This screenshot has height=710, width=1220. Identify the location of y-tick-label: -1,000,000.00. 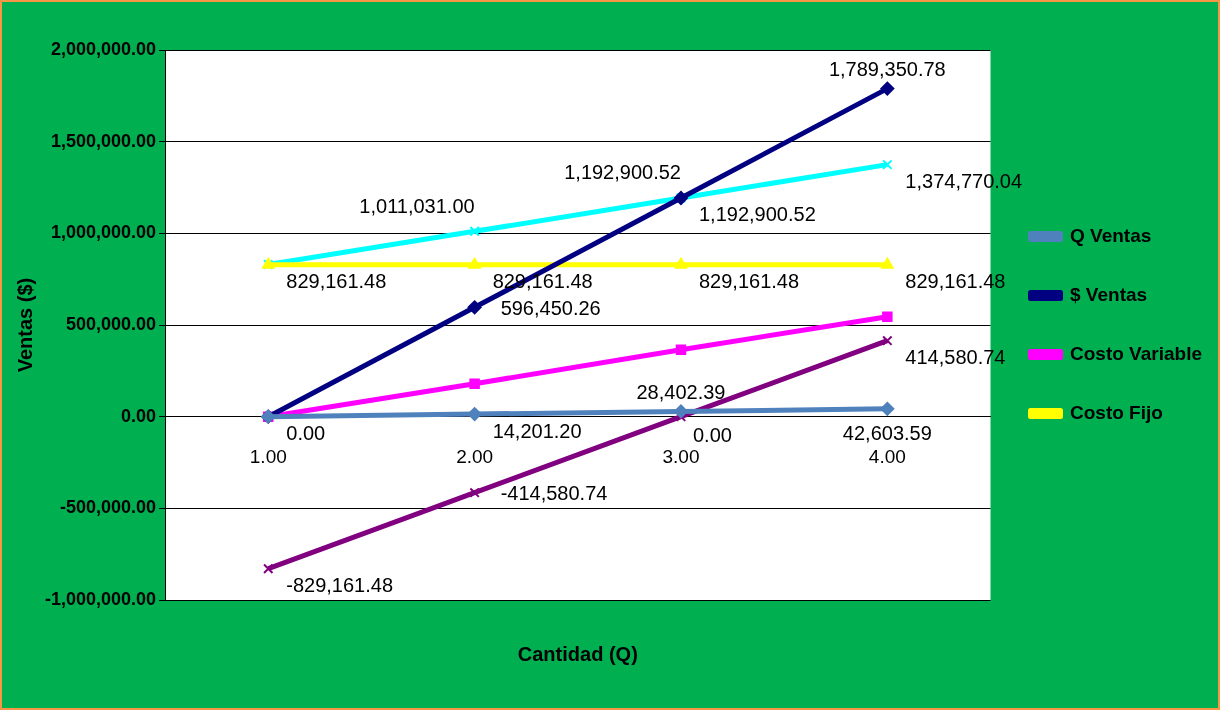
(101, 598).